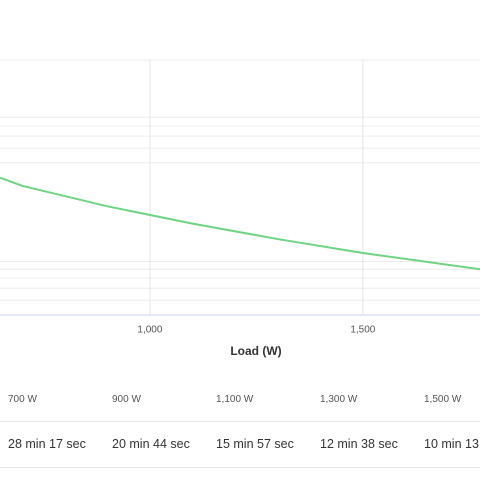 The height and width of the screenshot is (480, 480). I want to click on header-cell: 1,300 W, so click(339, 399).